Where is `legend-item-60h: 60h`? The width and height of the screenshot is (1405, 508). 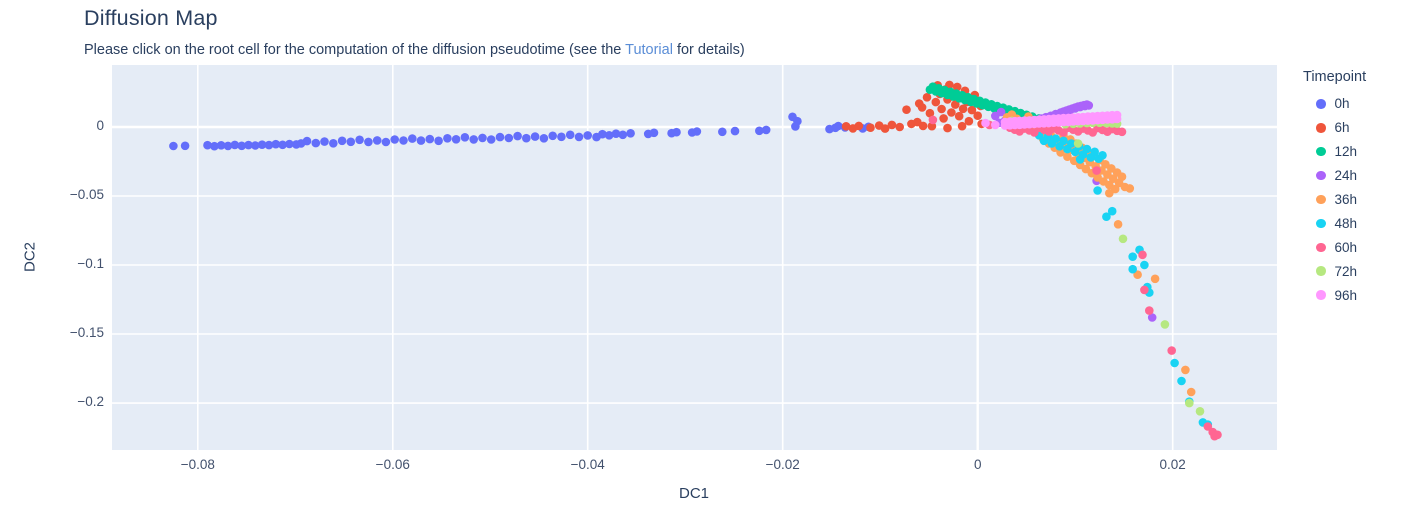
legend-item-60h: 60h is located at coordinates (1334, 247).